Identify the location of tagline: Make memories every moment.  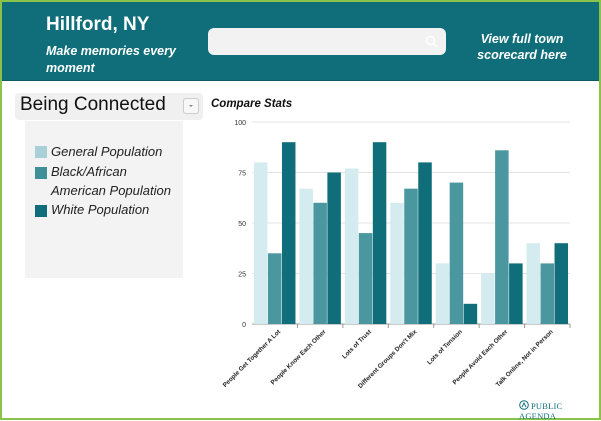
(111, 59).